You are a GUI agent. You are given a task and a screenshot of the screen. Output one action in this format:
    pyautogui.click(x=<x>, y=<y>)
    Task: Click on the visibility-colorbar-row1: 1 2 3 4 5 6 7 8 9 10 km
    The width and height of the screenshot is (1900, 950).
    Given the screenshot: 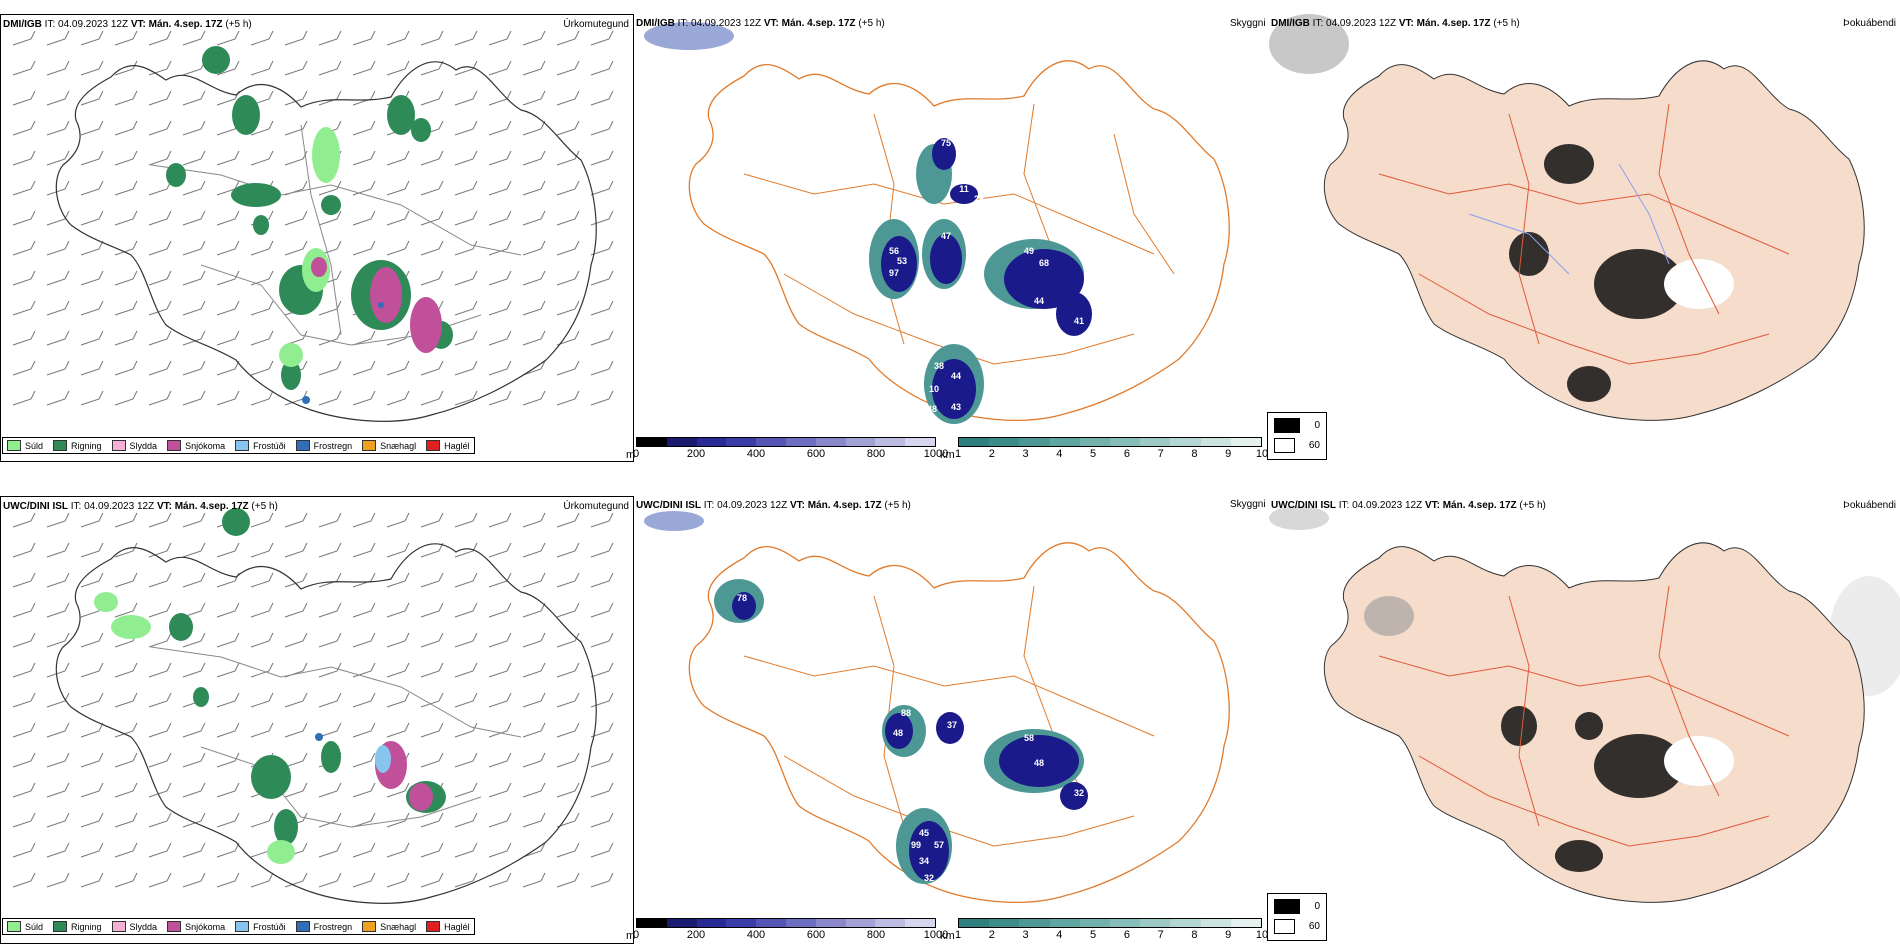 What is the action you would take?
    pyautogui.click(x=1104, y=449)
    